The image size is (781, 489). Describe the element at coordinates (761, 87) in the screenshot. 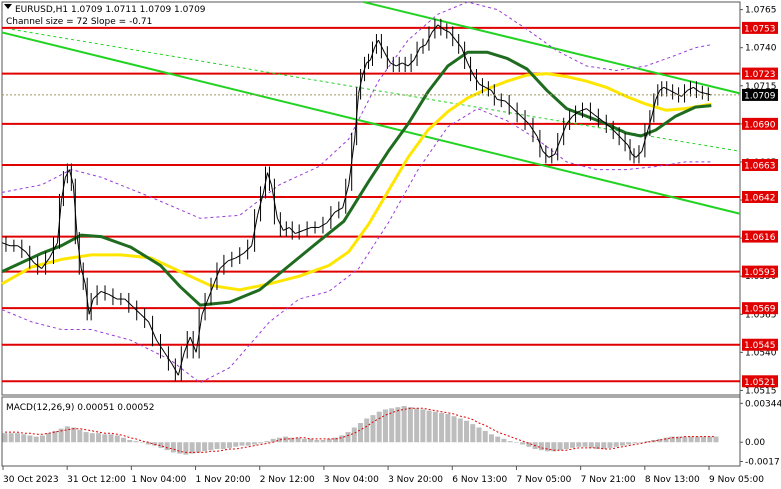

I see `price-tick-label: 1.0715` at that location.